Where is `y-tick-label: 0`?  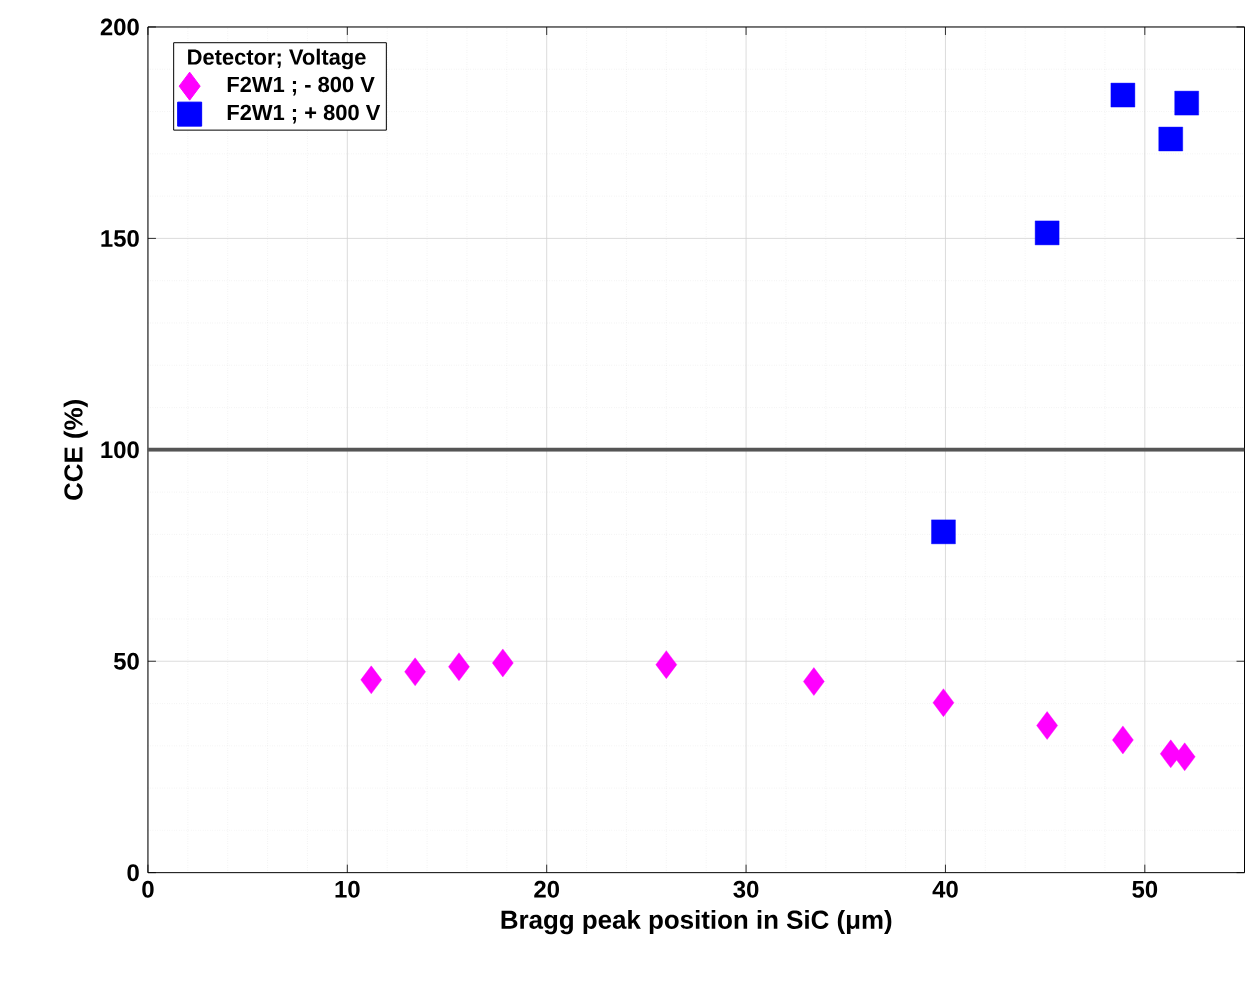 y-tick-label: 0 is located at coordinates (133, 873).